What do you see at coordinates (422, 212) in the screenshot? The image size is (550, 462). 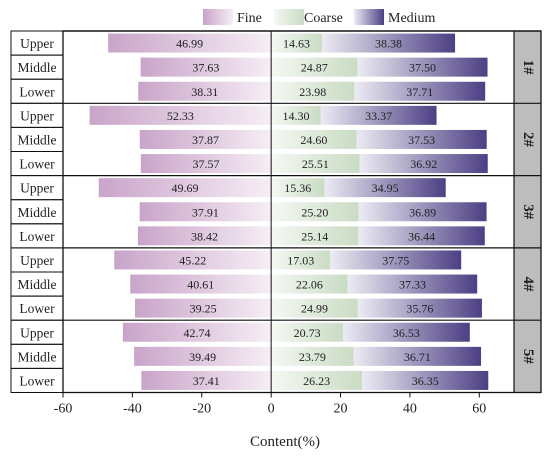 I see `data-label-medium: 36.89` at bounding box center [422, 212].